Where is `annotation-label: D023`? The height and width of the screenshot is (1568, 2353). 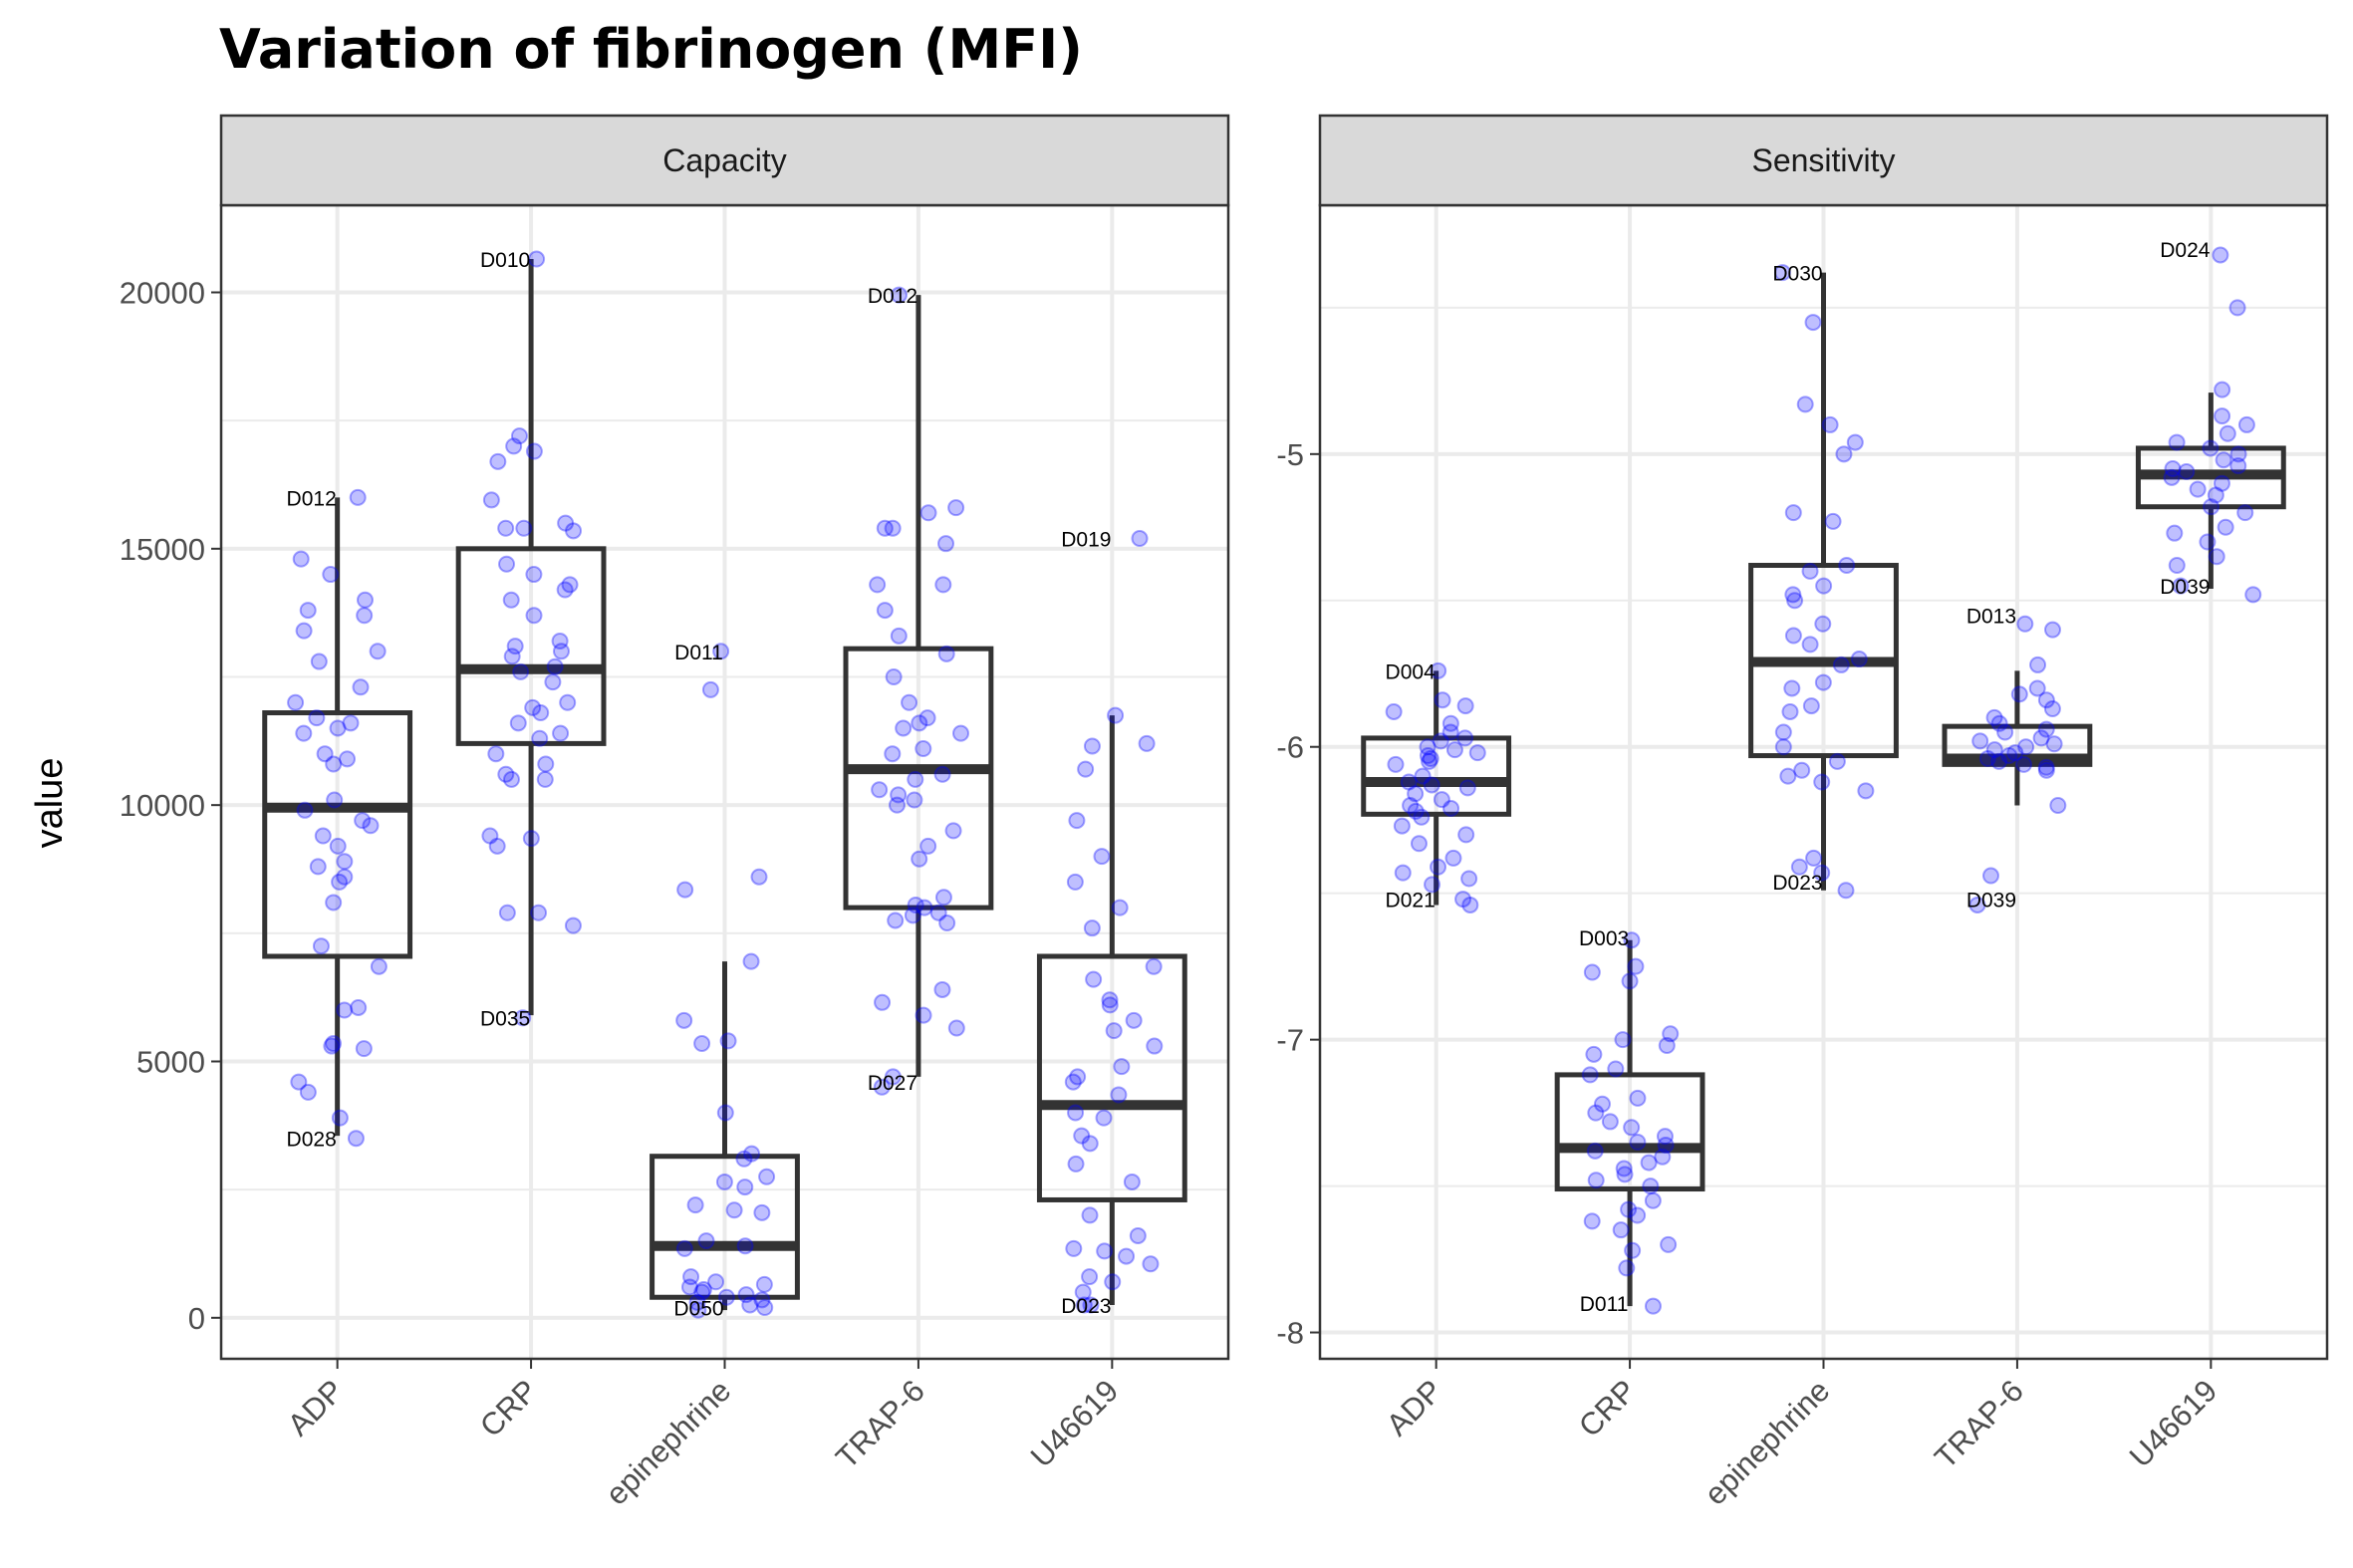
annotation-label: D023 is located at coordinates (1086, 1306).